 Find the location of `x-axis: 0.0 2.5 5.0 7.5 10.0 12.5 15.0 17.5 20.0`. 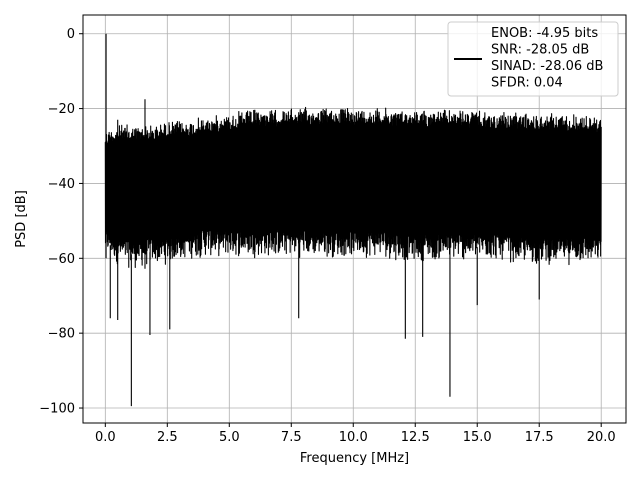

x-axis: 0.0 2.5 5.0 7.5 10.0 12.5 15.0 17.5 20.0 is located at coordinates (355, 434).